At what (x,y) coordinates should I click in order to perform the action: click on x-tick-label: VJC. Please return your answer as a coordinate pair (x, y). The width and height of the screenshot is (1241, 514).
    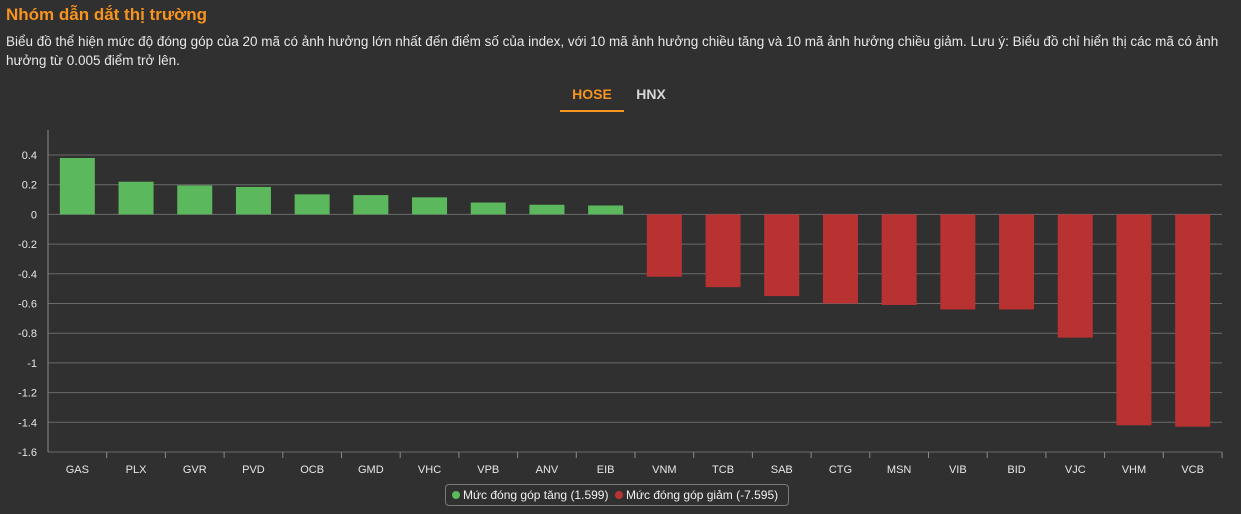
    Looking at the image, I should click on (1075, 470).